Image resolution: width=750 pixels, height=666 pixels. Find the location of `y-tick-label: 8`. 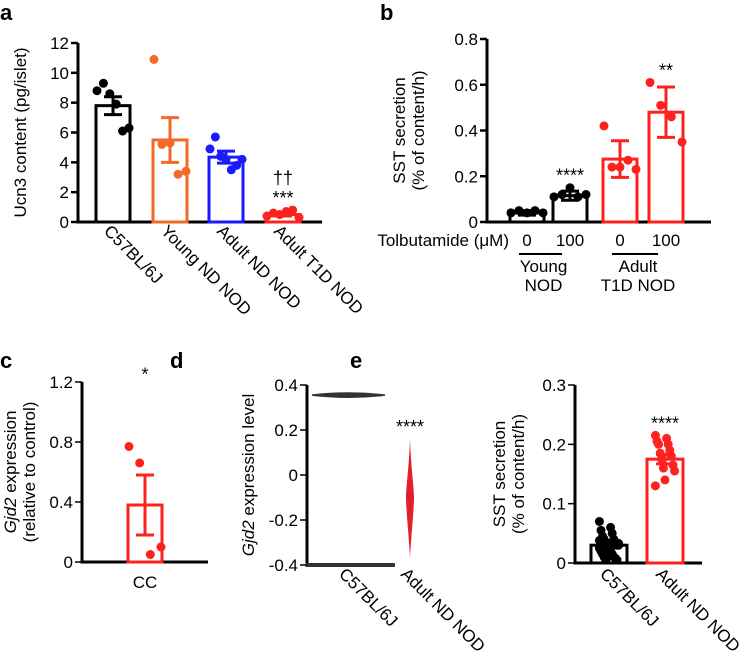

y-tick-label: 8 is located at coordinates (64, 103).